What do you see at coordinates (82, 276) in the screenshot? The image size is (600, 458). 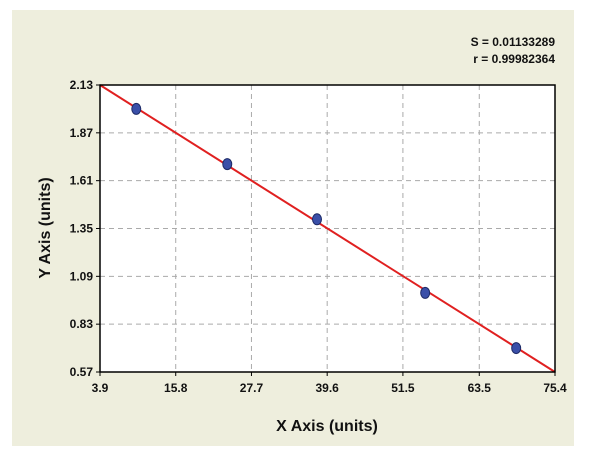 I see `y-tick-label: 1.09` at bounding box center [82, 276].